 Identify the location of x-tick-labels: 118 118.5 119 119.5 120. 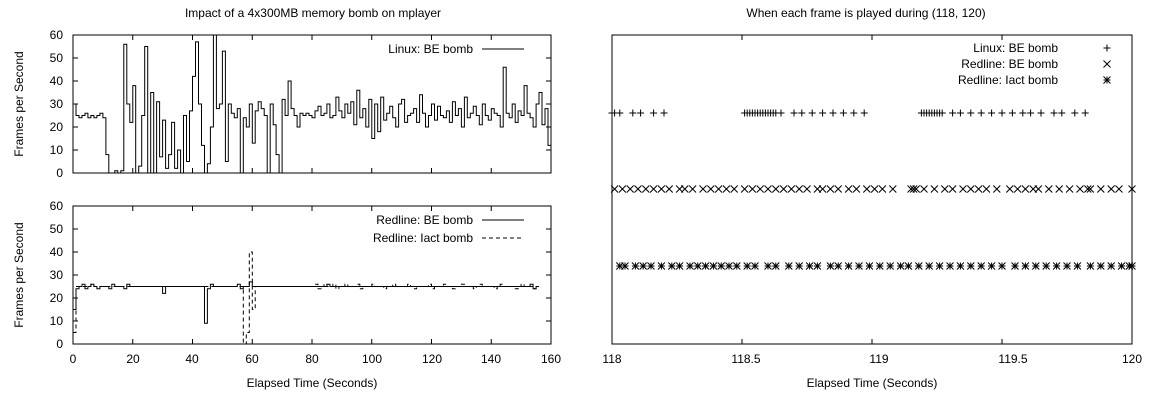
(872, 359).